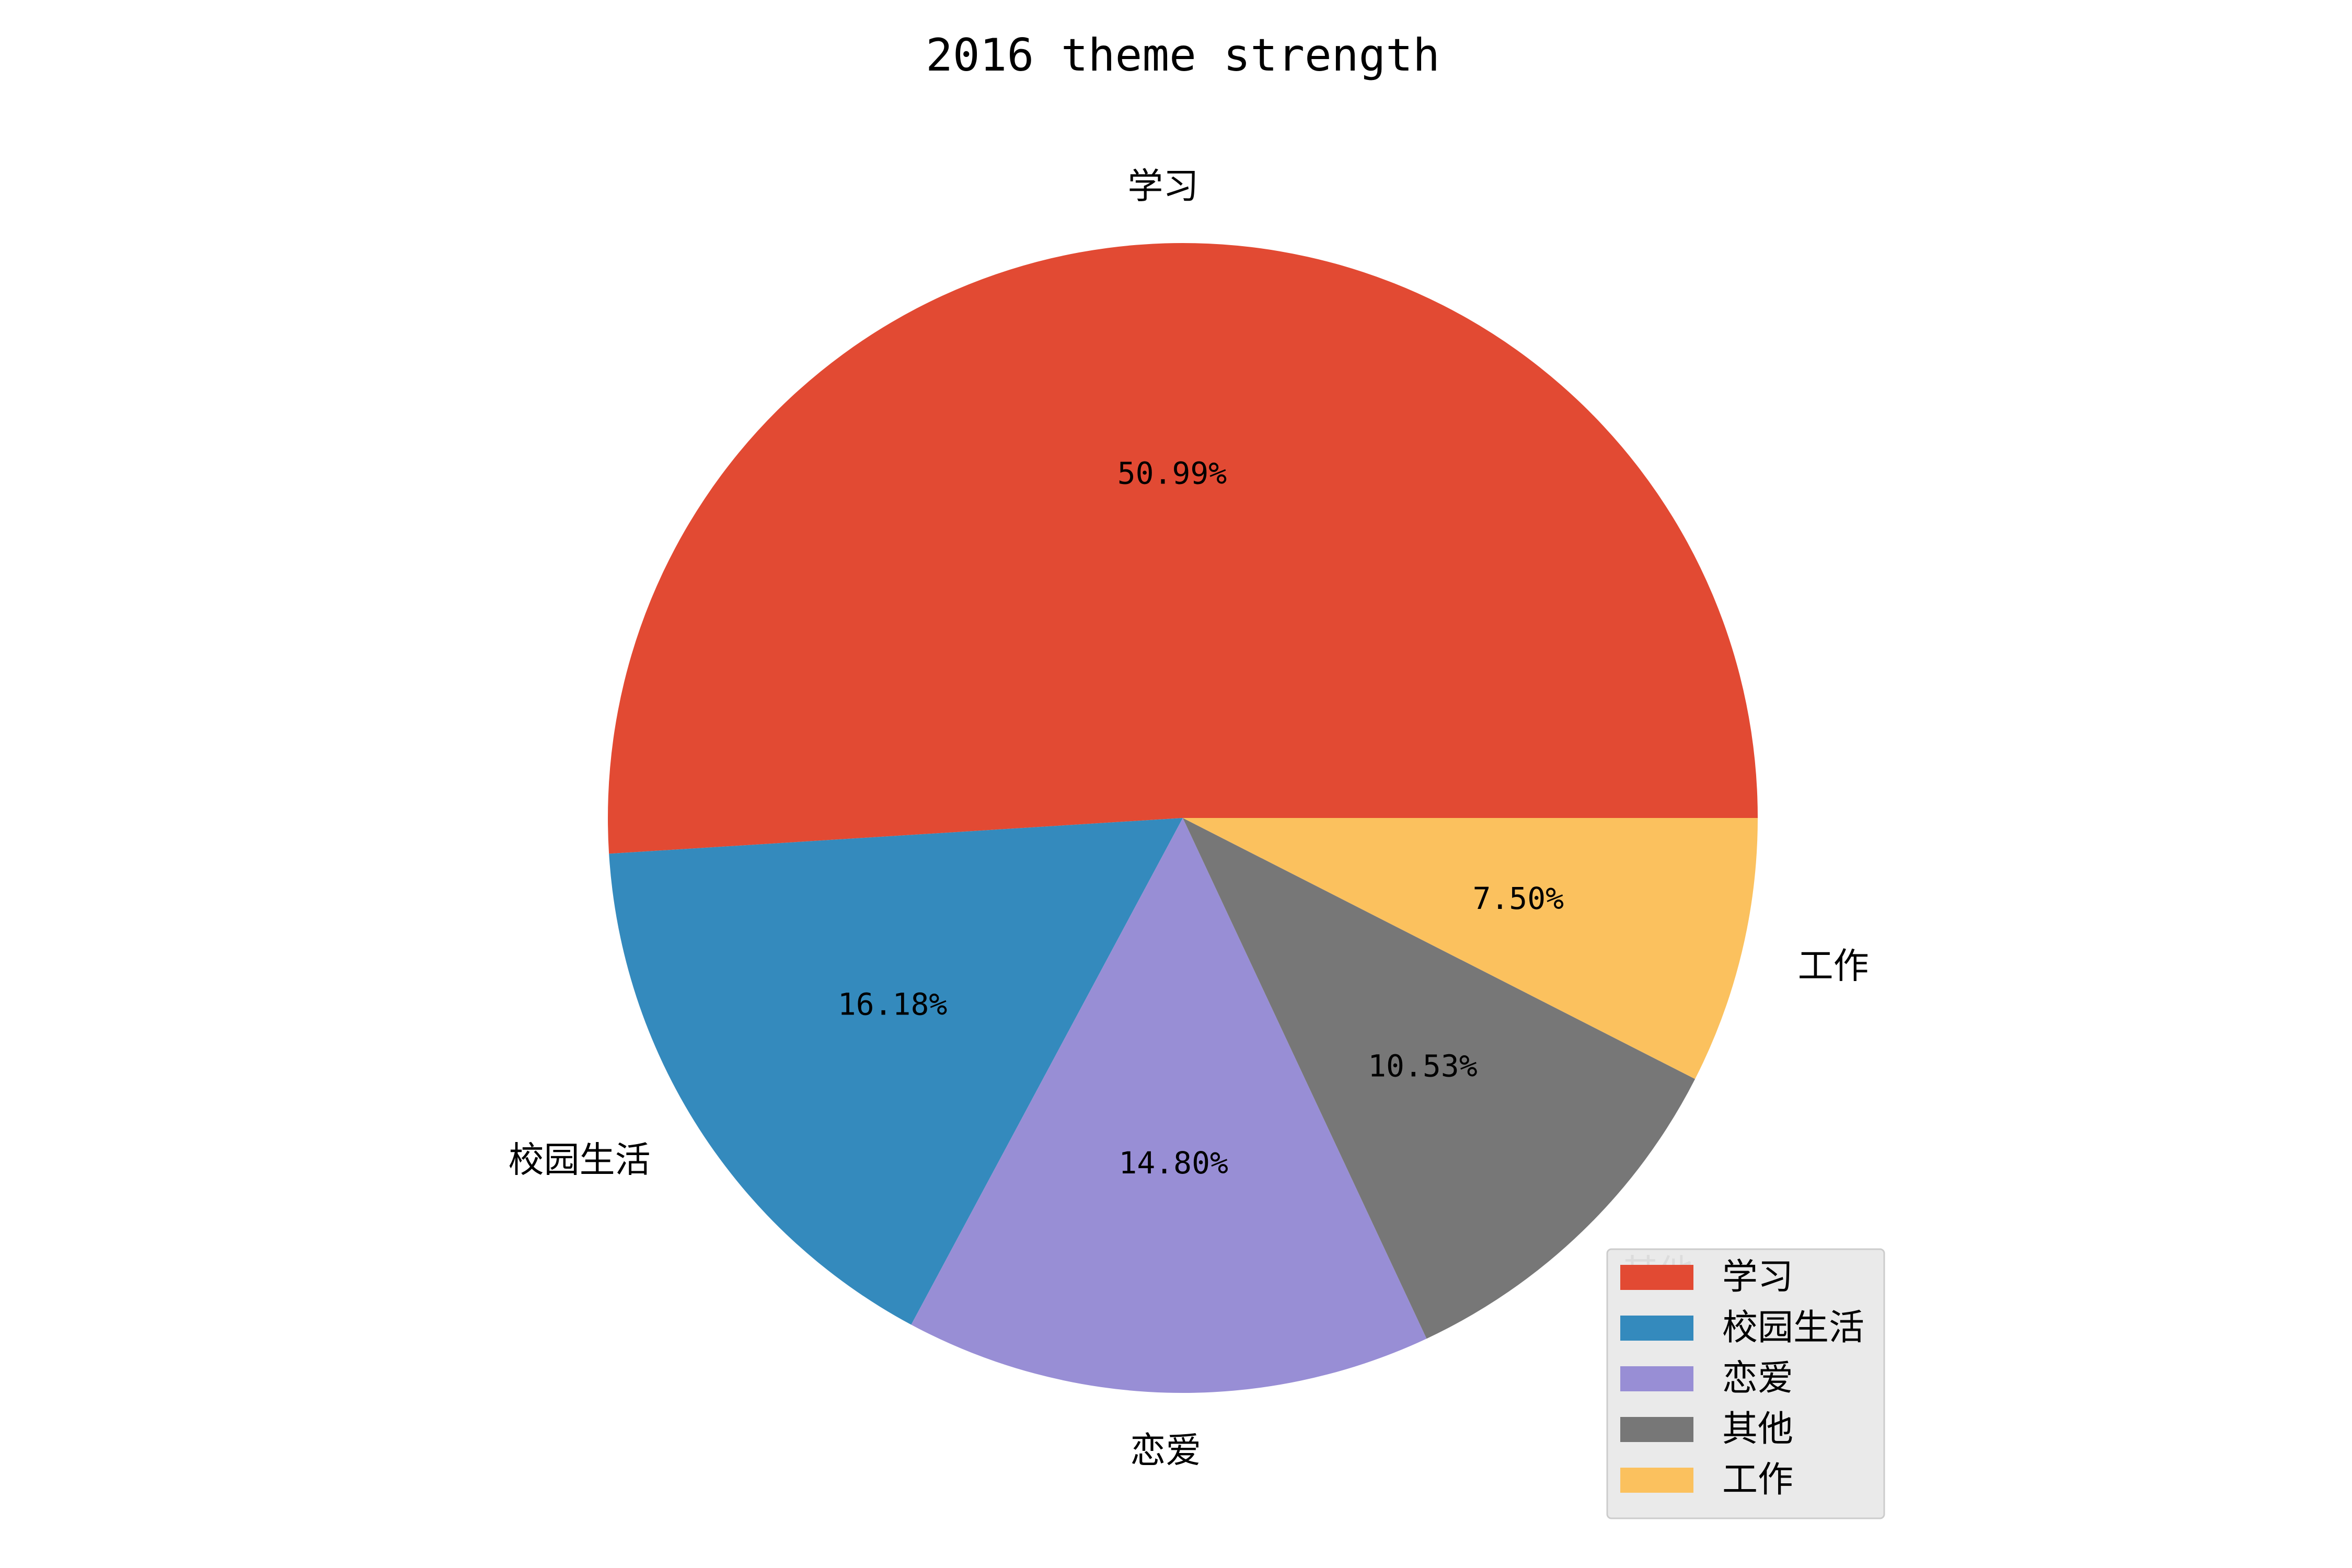  What do you see at coordinates (1518, 898) in the screenshot?
I see `slice-5-percent: 7.50%` at bounding box center [1518, 898].